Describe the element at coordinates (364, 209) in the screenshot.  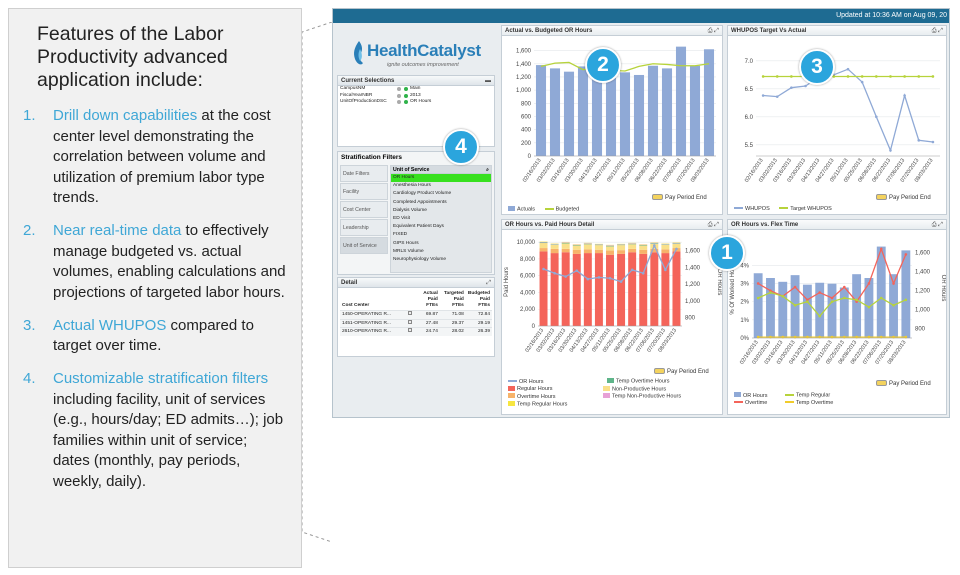
I see `tab-cost-center: Cost Center` at that location.